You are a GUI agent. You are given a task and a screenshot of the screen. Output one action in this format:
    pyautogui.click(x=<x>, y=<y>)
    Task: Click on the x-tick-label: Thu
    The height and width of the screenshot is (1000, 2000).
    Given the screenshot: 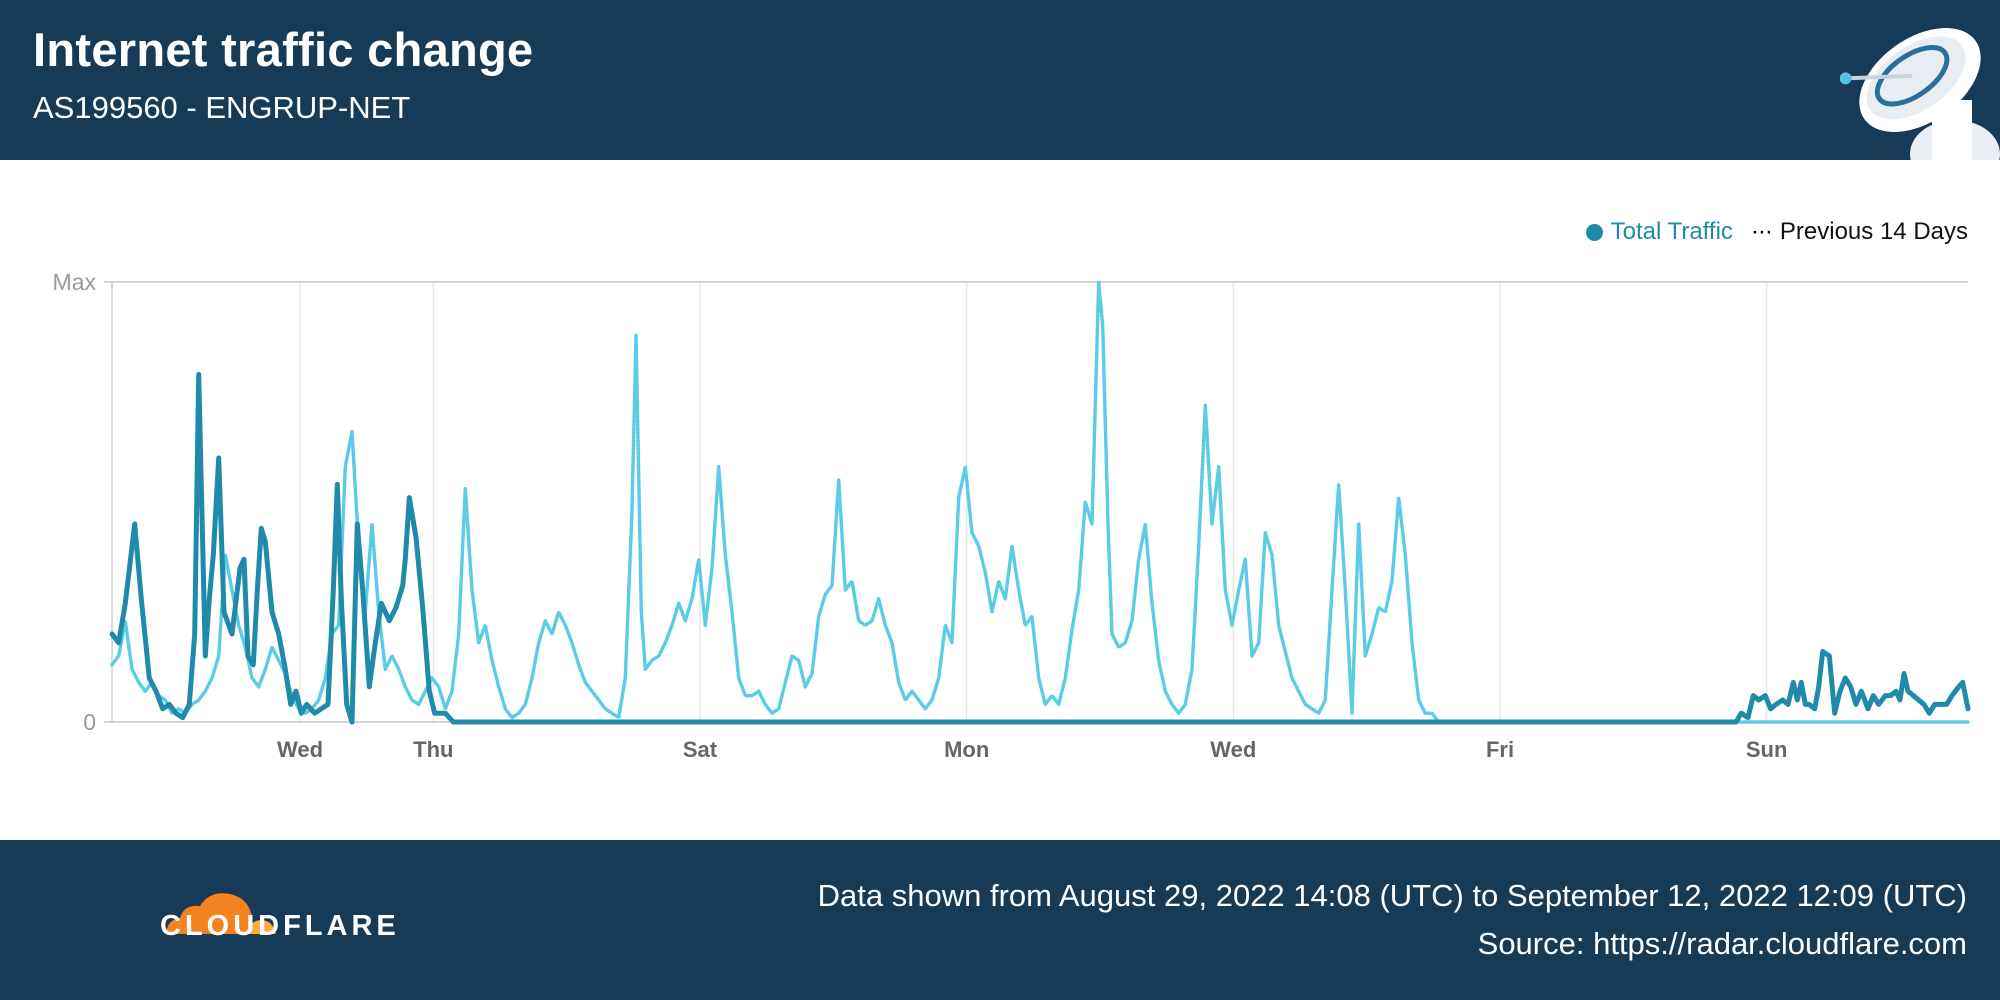 What is the action you would take?
    pyautogui.click(x=433, y=749)
    